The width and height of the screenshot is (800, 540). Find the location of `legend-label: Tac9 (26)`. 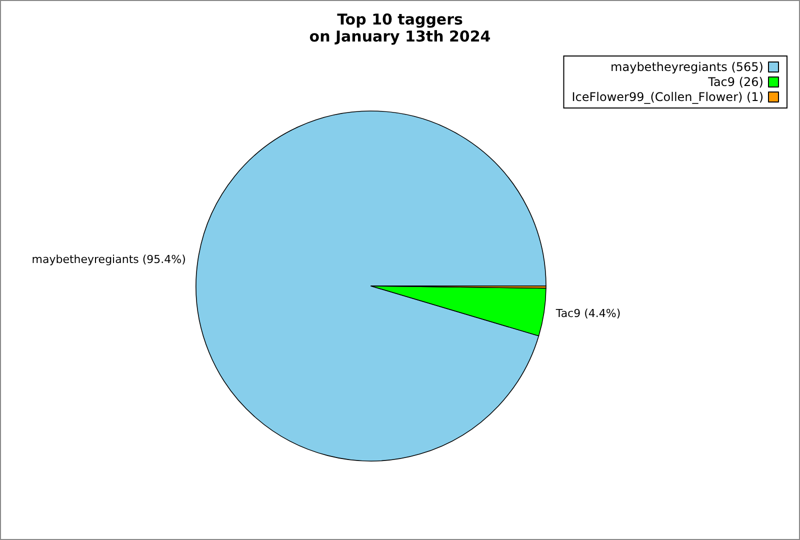

legend-label: Tac9 (26) is located at coordinates (735, 82).